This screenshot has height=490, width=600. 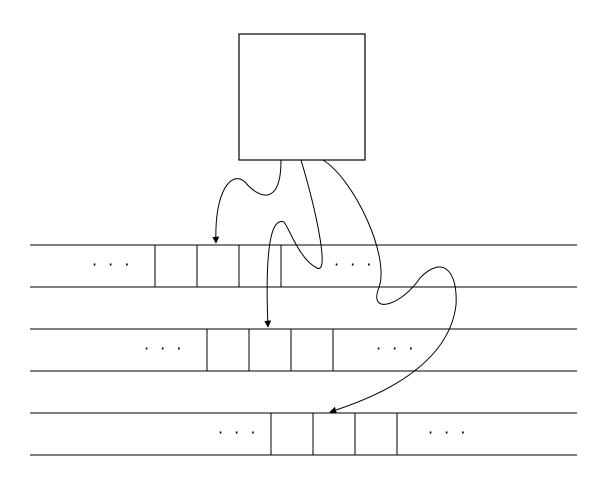 What do you see at coordinates (238, 432) in the screenshot?
I see `row-3-ellipsis-left: · · ·` at bounding box center [238, 432].